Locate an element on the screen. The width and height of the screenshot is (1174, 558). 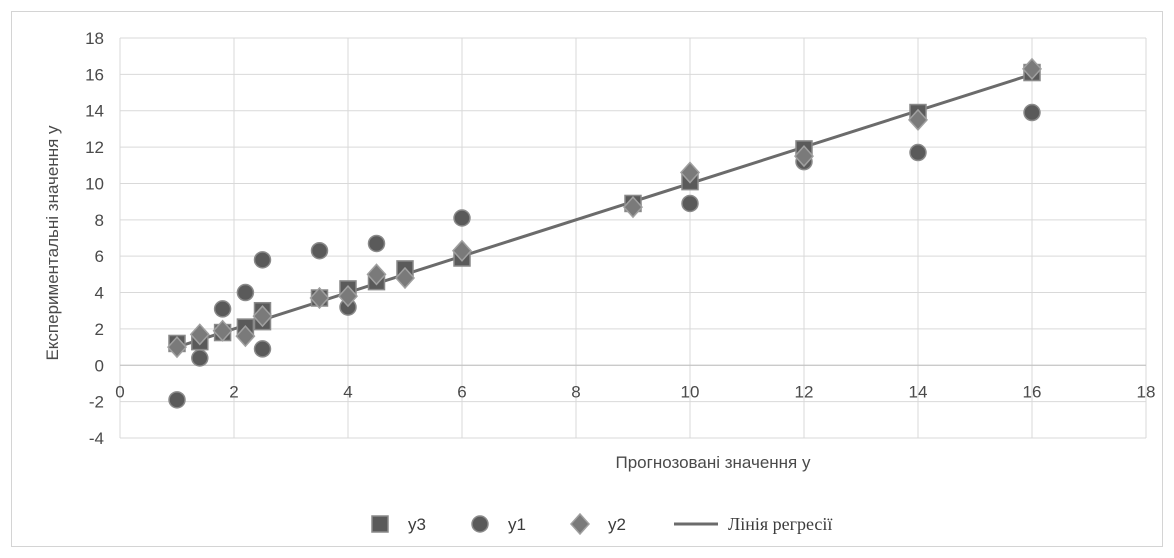
x-tick-label: 14 is located at coordinates (918, 391).